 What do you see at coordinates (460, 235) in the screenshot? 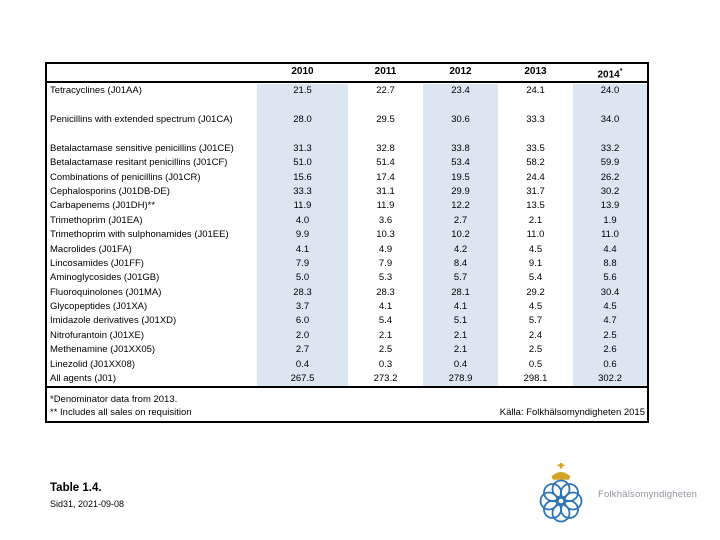
I see `cell-value: 10.2` at bounding box center [460, 235].